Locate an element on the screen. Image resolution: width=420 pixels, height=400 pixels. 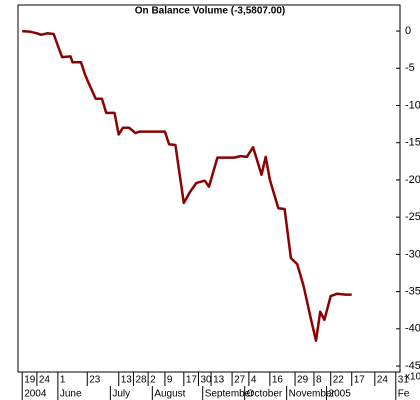
unit-label: x1000 is located at coordinates (412, 377).